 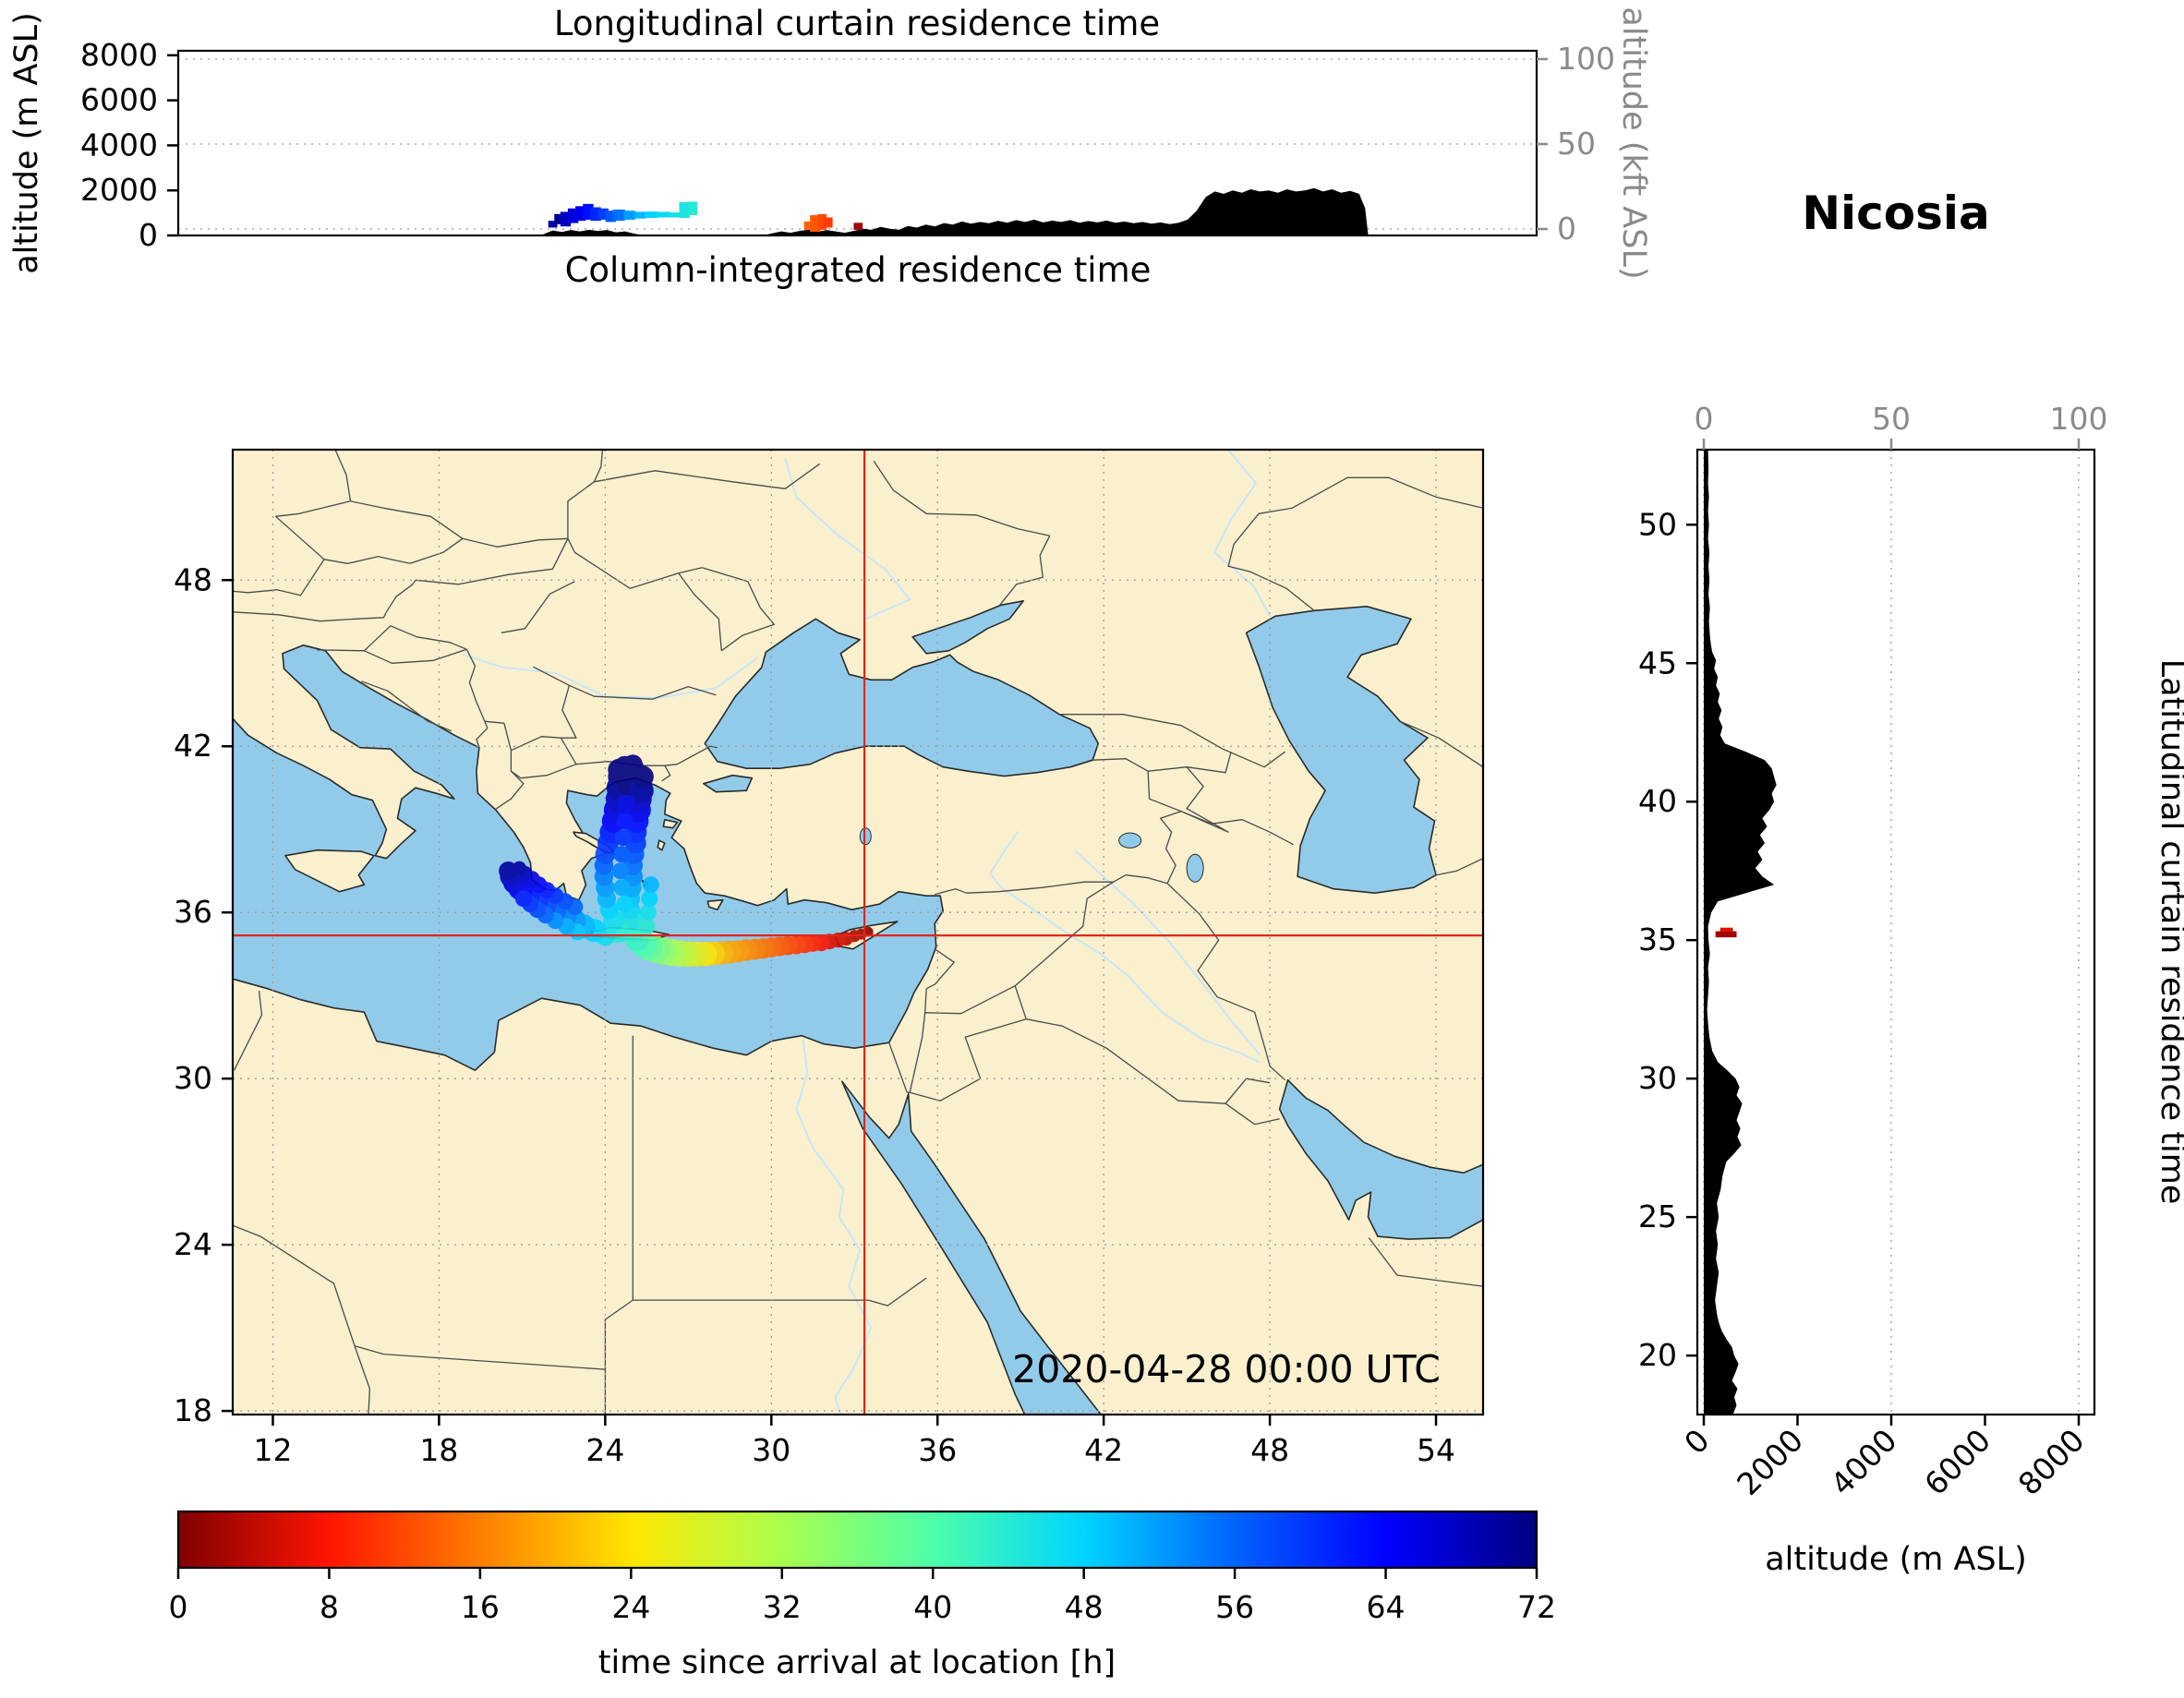 I want to click on colorbar-tick-label: 0, so click(x=178, y=1607).